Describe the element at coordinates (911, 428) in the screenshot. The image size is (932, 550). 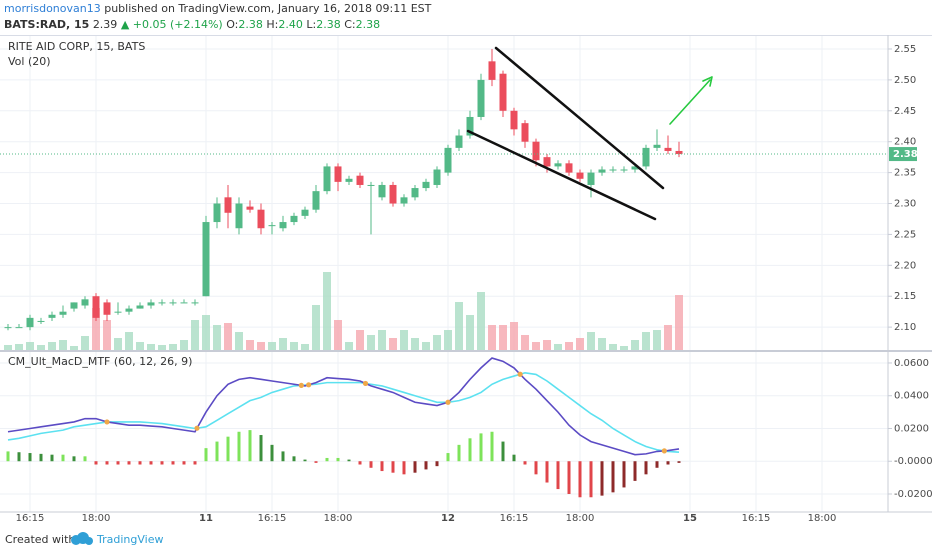
I see `y-tick-label: 0.0200` at that location.